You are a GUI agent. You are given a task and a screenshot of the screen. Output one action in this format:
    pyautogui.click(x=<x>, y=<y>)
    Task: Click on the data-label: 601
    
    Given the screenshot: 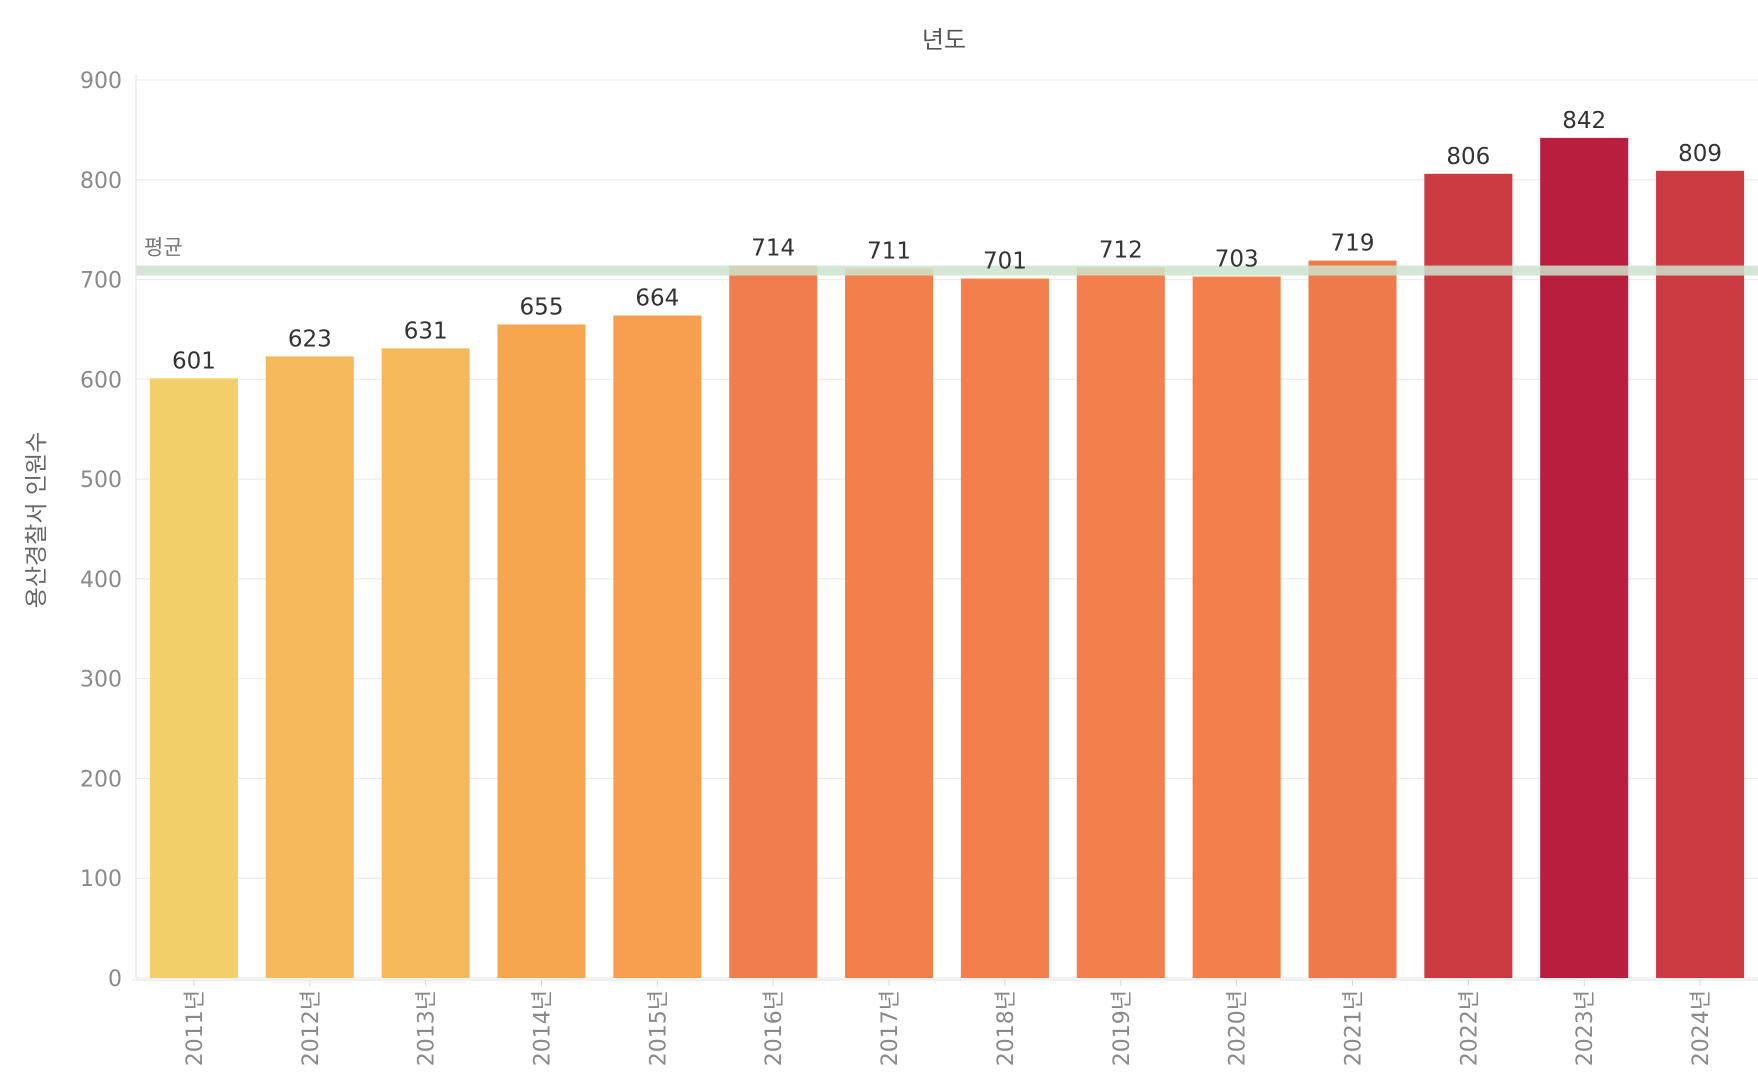 What is the action you would take?
    pyautogui.click(x=194, y=361)
    